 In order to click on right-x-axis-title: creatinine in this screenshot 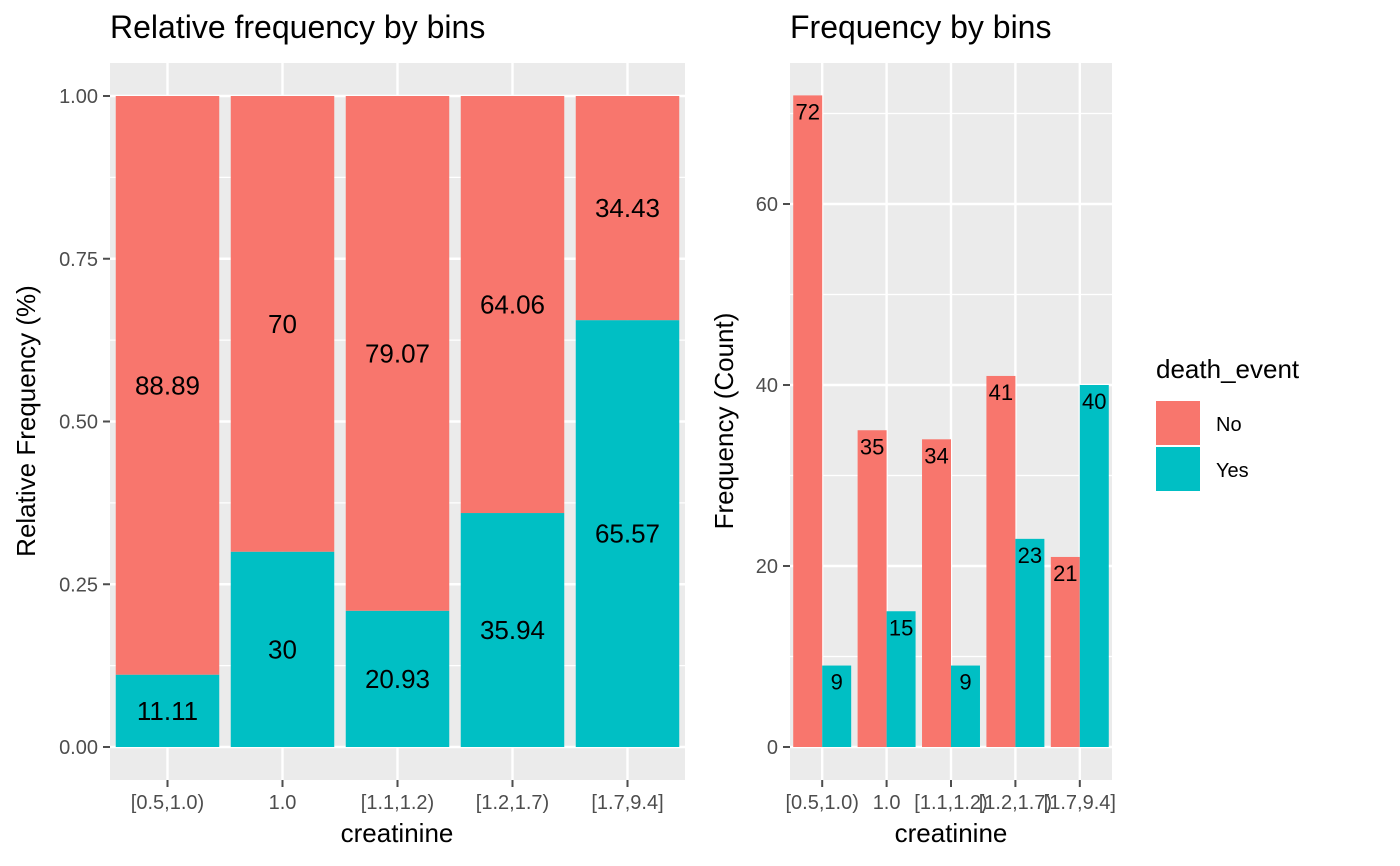, I will do `click(951, 833)`.